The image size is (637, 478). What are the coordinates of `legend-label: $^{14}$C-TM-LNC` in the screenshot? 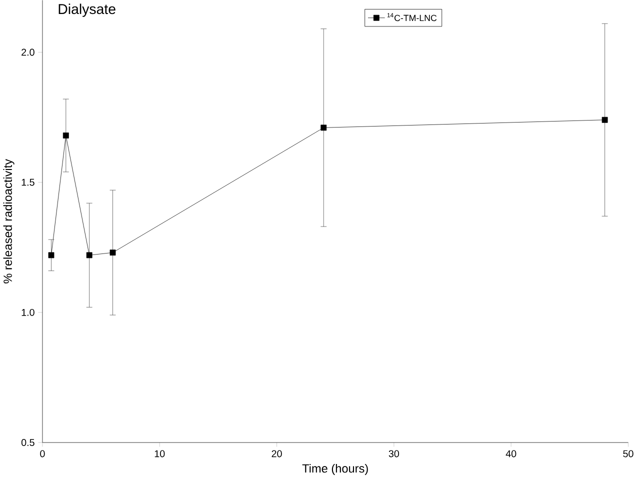 It's located at (412, 17).